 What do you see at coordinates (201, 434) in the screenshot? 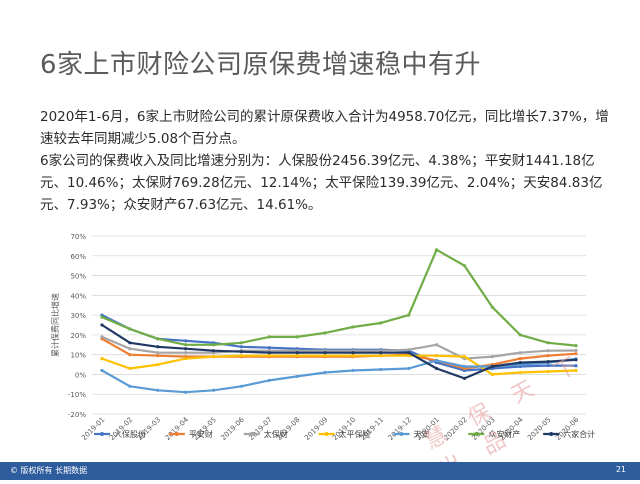
I see `legend-label: 平安财` at bounding box center [201, 434].